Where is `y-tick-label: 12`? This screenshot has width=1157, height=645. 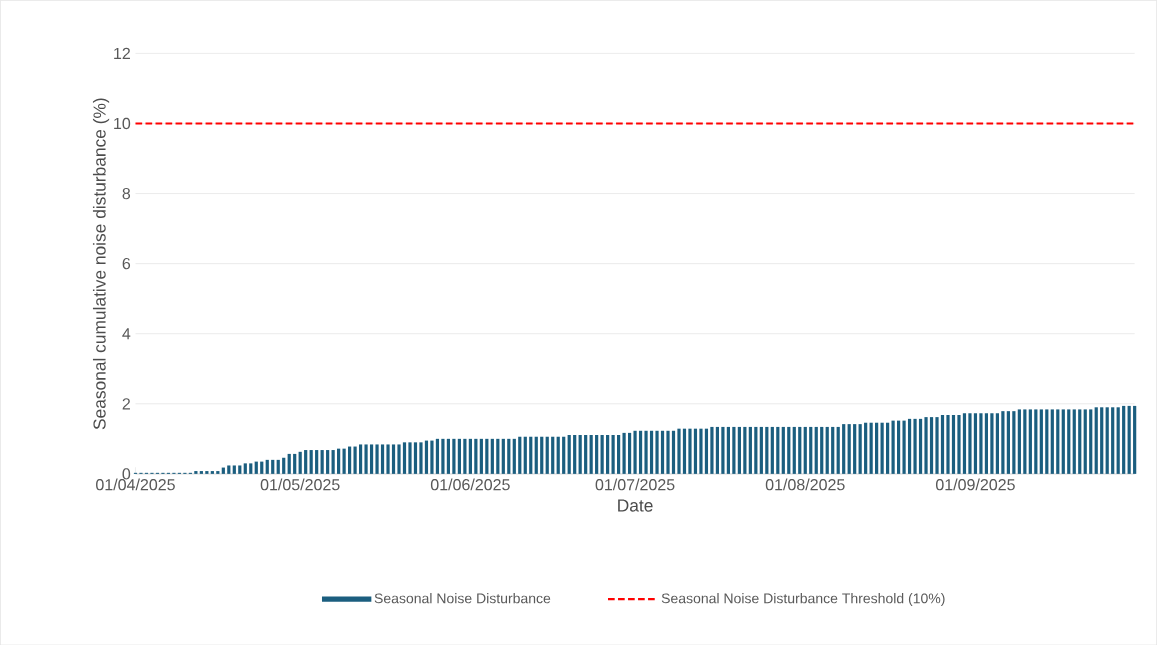 y-tick-label: 12 is located at coordinates (122, 53).